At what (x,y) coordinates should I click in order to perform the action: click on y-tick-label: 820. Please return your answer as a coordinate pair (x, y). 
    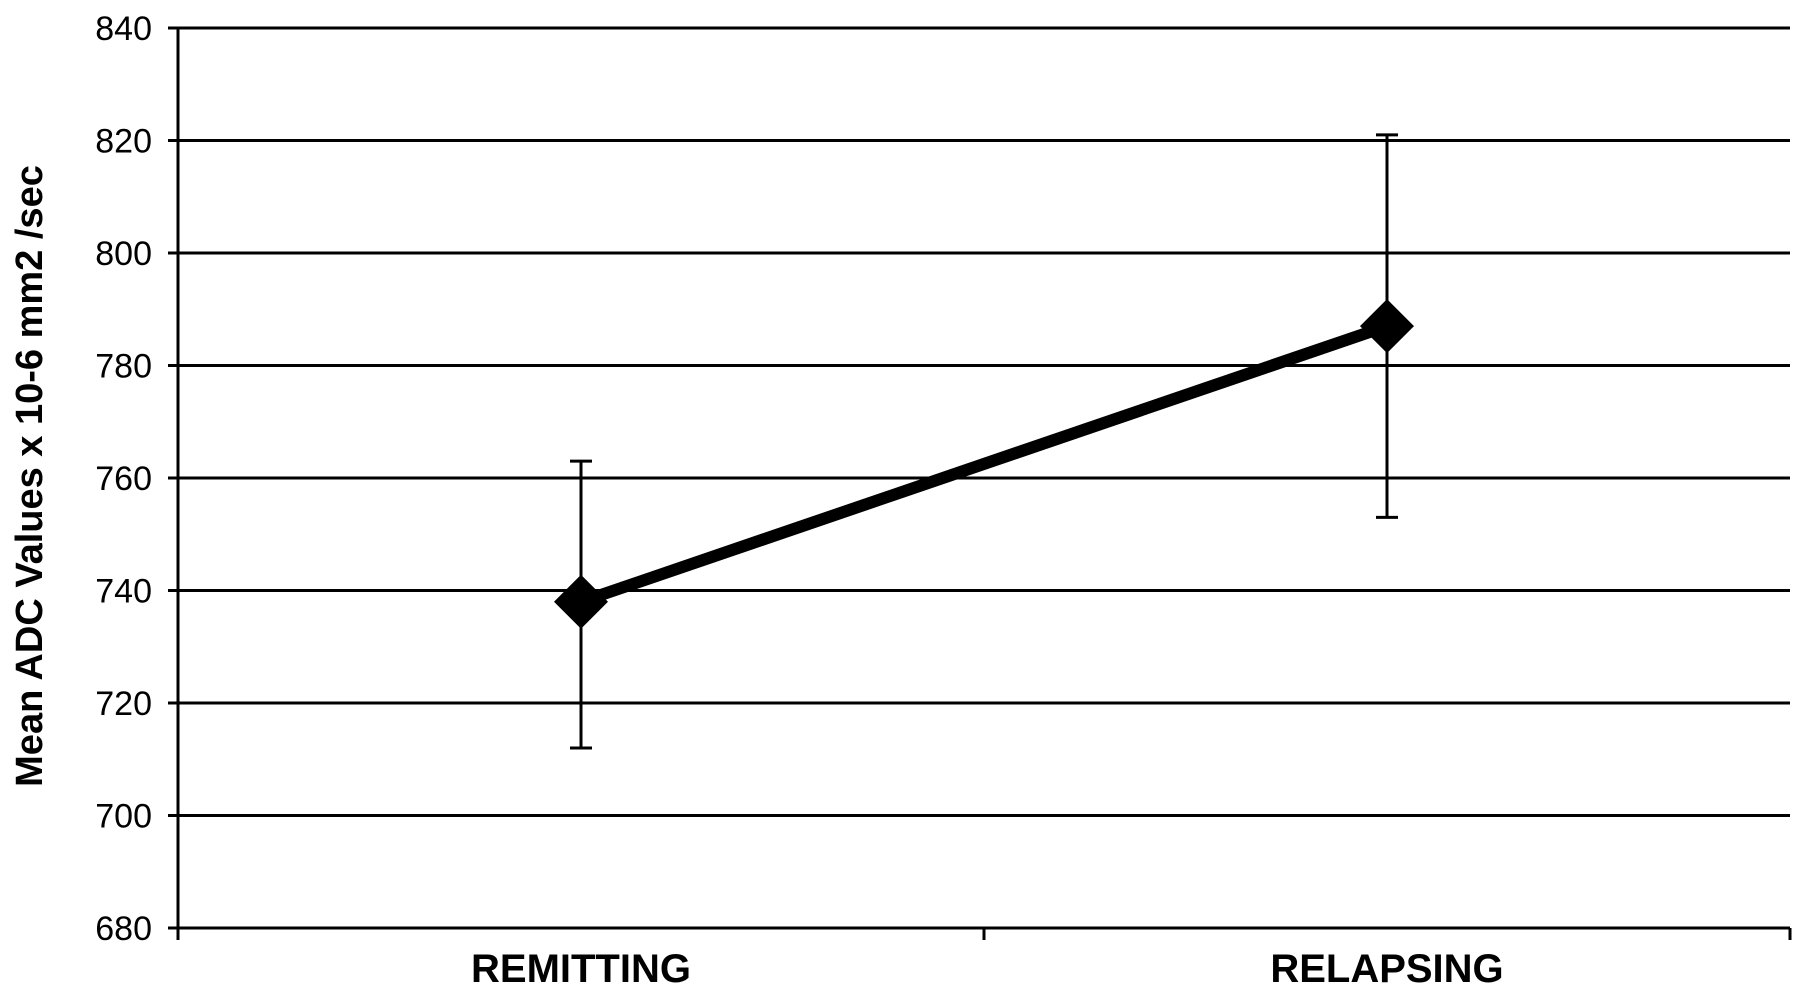
    Looking at the image, I should click on (123, 142).